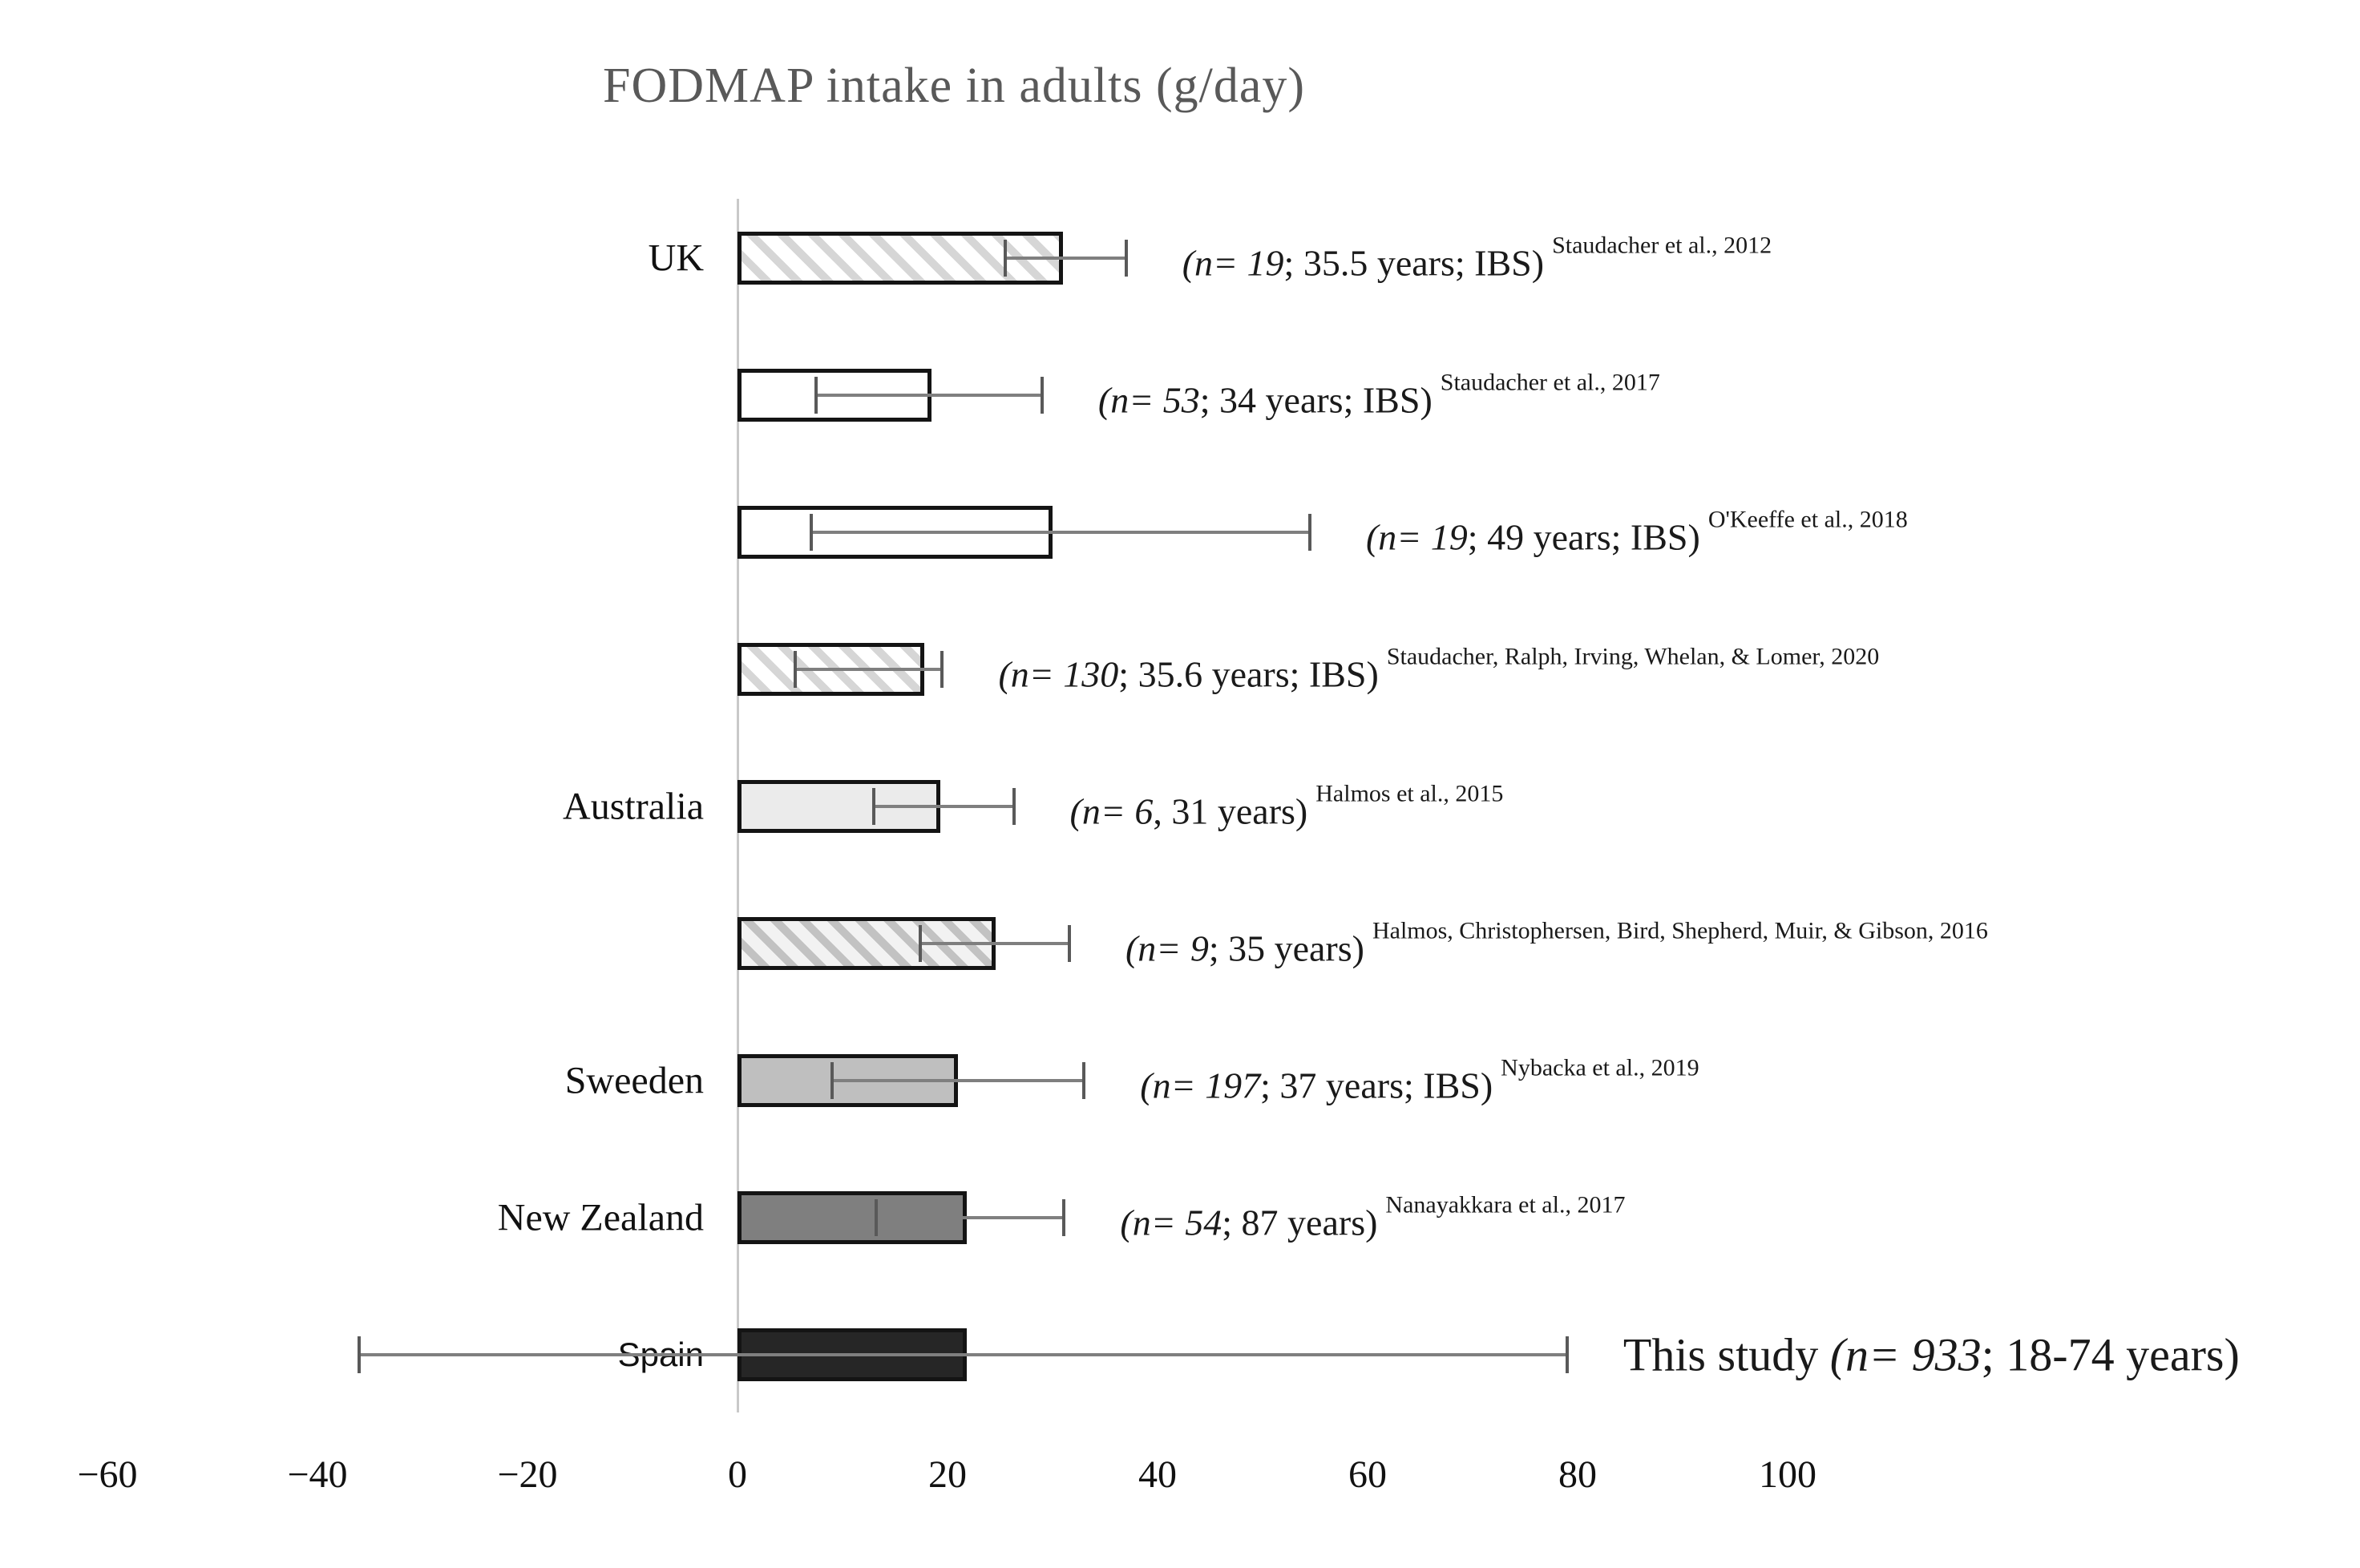 The image size is (2360, 1568). I want to click on study-annotation-8: This study (n= 933; 18-74 years), so click(1931, 1355).